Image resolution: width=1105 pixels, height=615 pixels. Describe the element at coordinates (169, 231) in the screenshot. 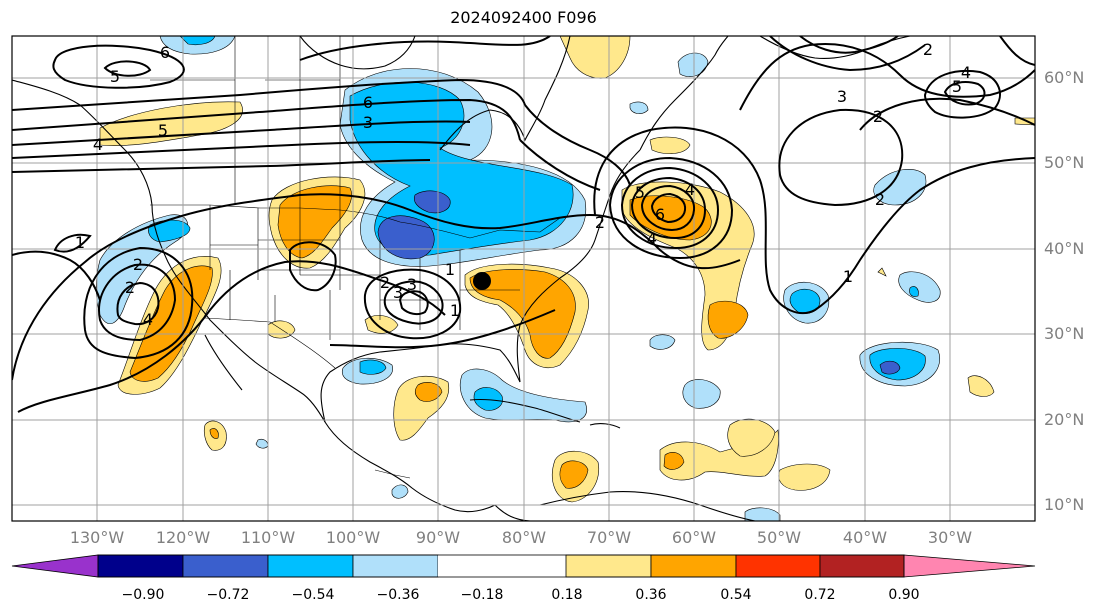

I see `neg-area-west-core` at that location.